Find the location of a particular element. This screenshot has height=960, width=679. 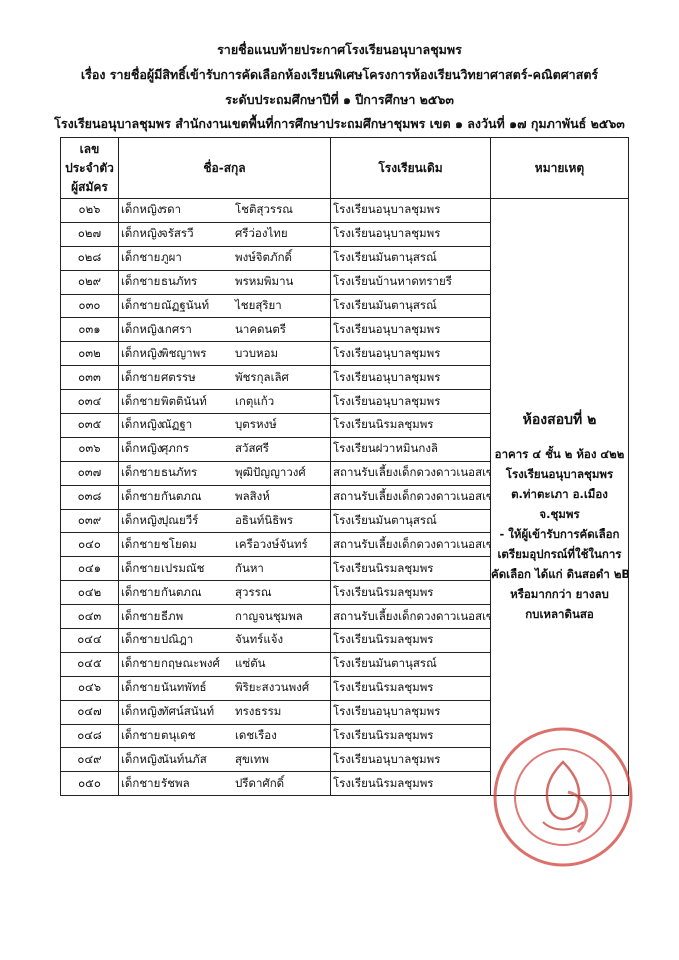

last-name: บุตรหงษ์ is located at coordinates (256, 424).